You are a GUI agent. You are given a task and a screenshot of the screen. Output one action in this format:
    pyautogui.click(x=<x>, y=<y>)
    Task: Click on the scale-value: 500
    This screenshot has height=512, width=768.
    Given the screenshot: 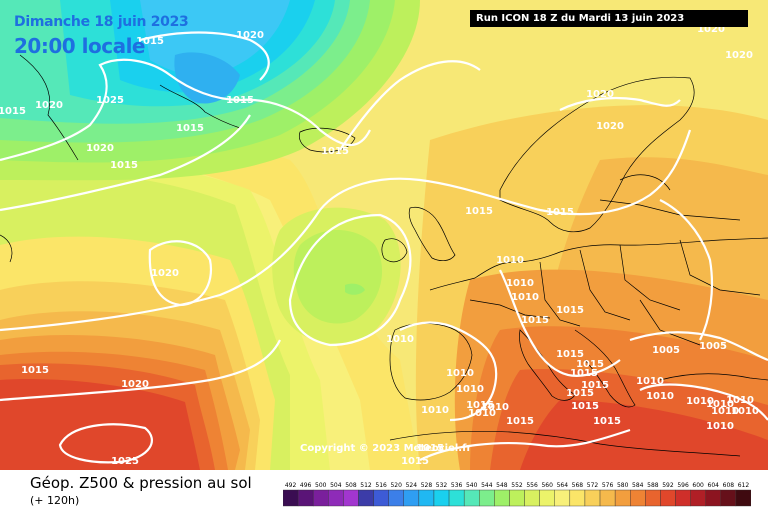 What is the action you would take?
    pyautogui.click(x=321, y=485)
    